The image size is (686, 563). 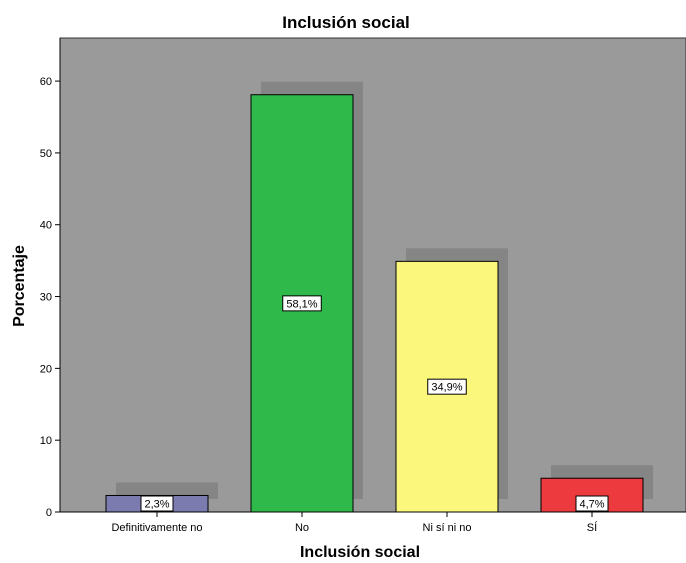 What do you see at coordinates (46, 226) in the screenshot?
I see `y-tick-label: 40` at bounding box center [46, 226].